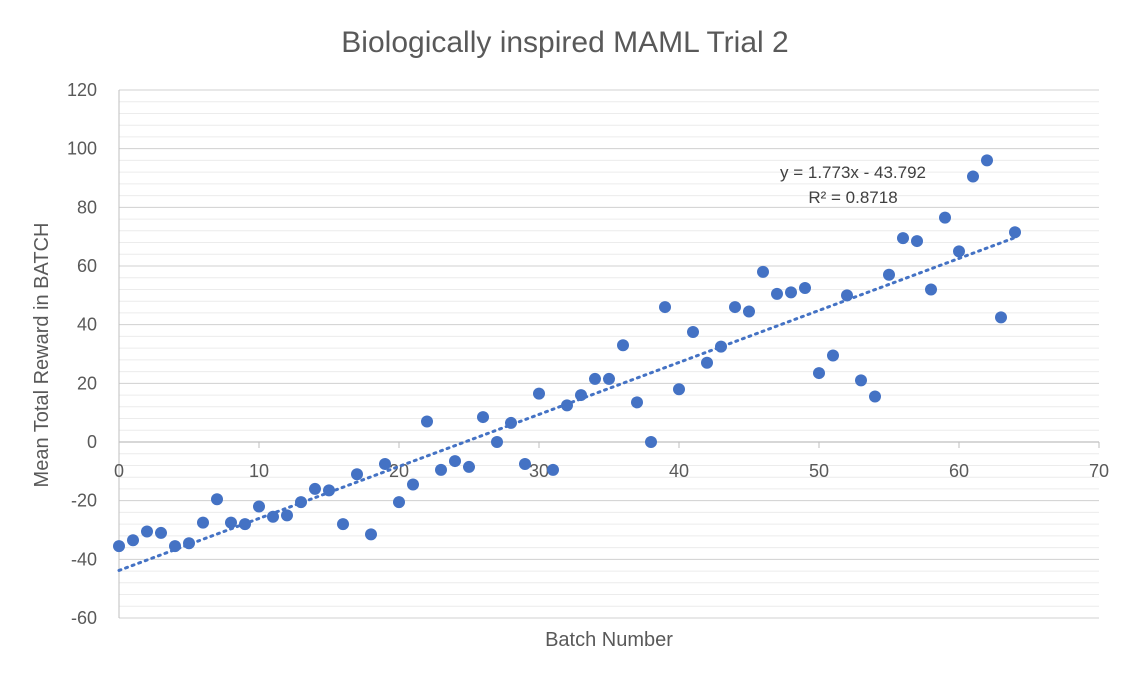 Image resolution: width=1138 pixels, height=678 pixels. I want to click on y-tick-label: -40, so click(84, 559).